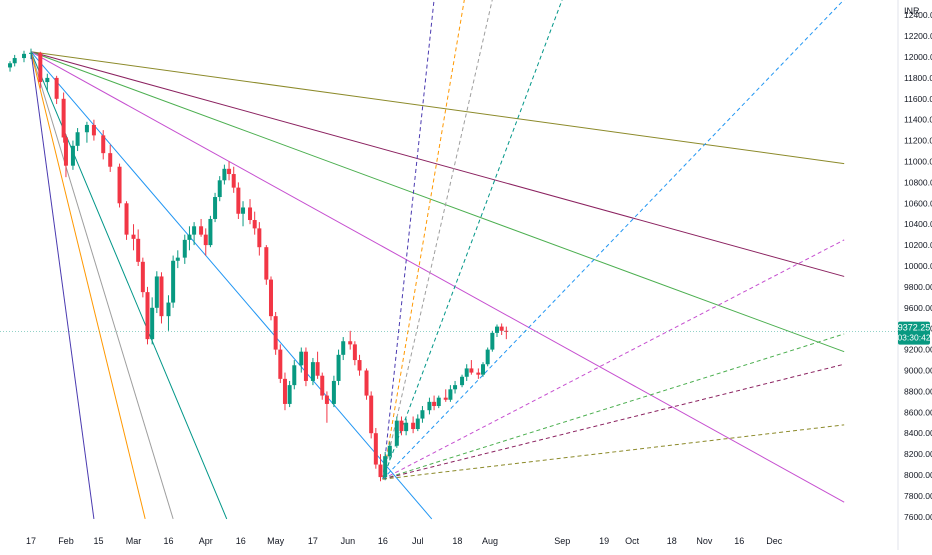 The width and height of the screenshot is (932, 555). I want to click on y-tick-label: 11000.00, so click(918, 162).